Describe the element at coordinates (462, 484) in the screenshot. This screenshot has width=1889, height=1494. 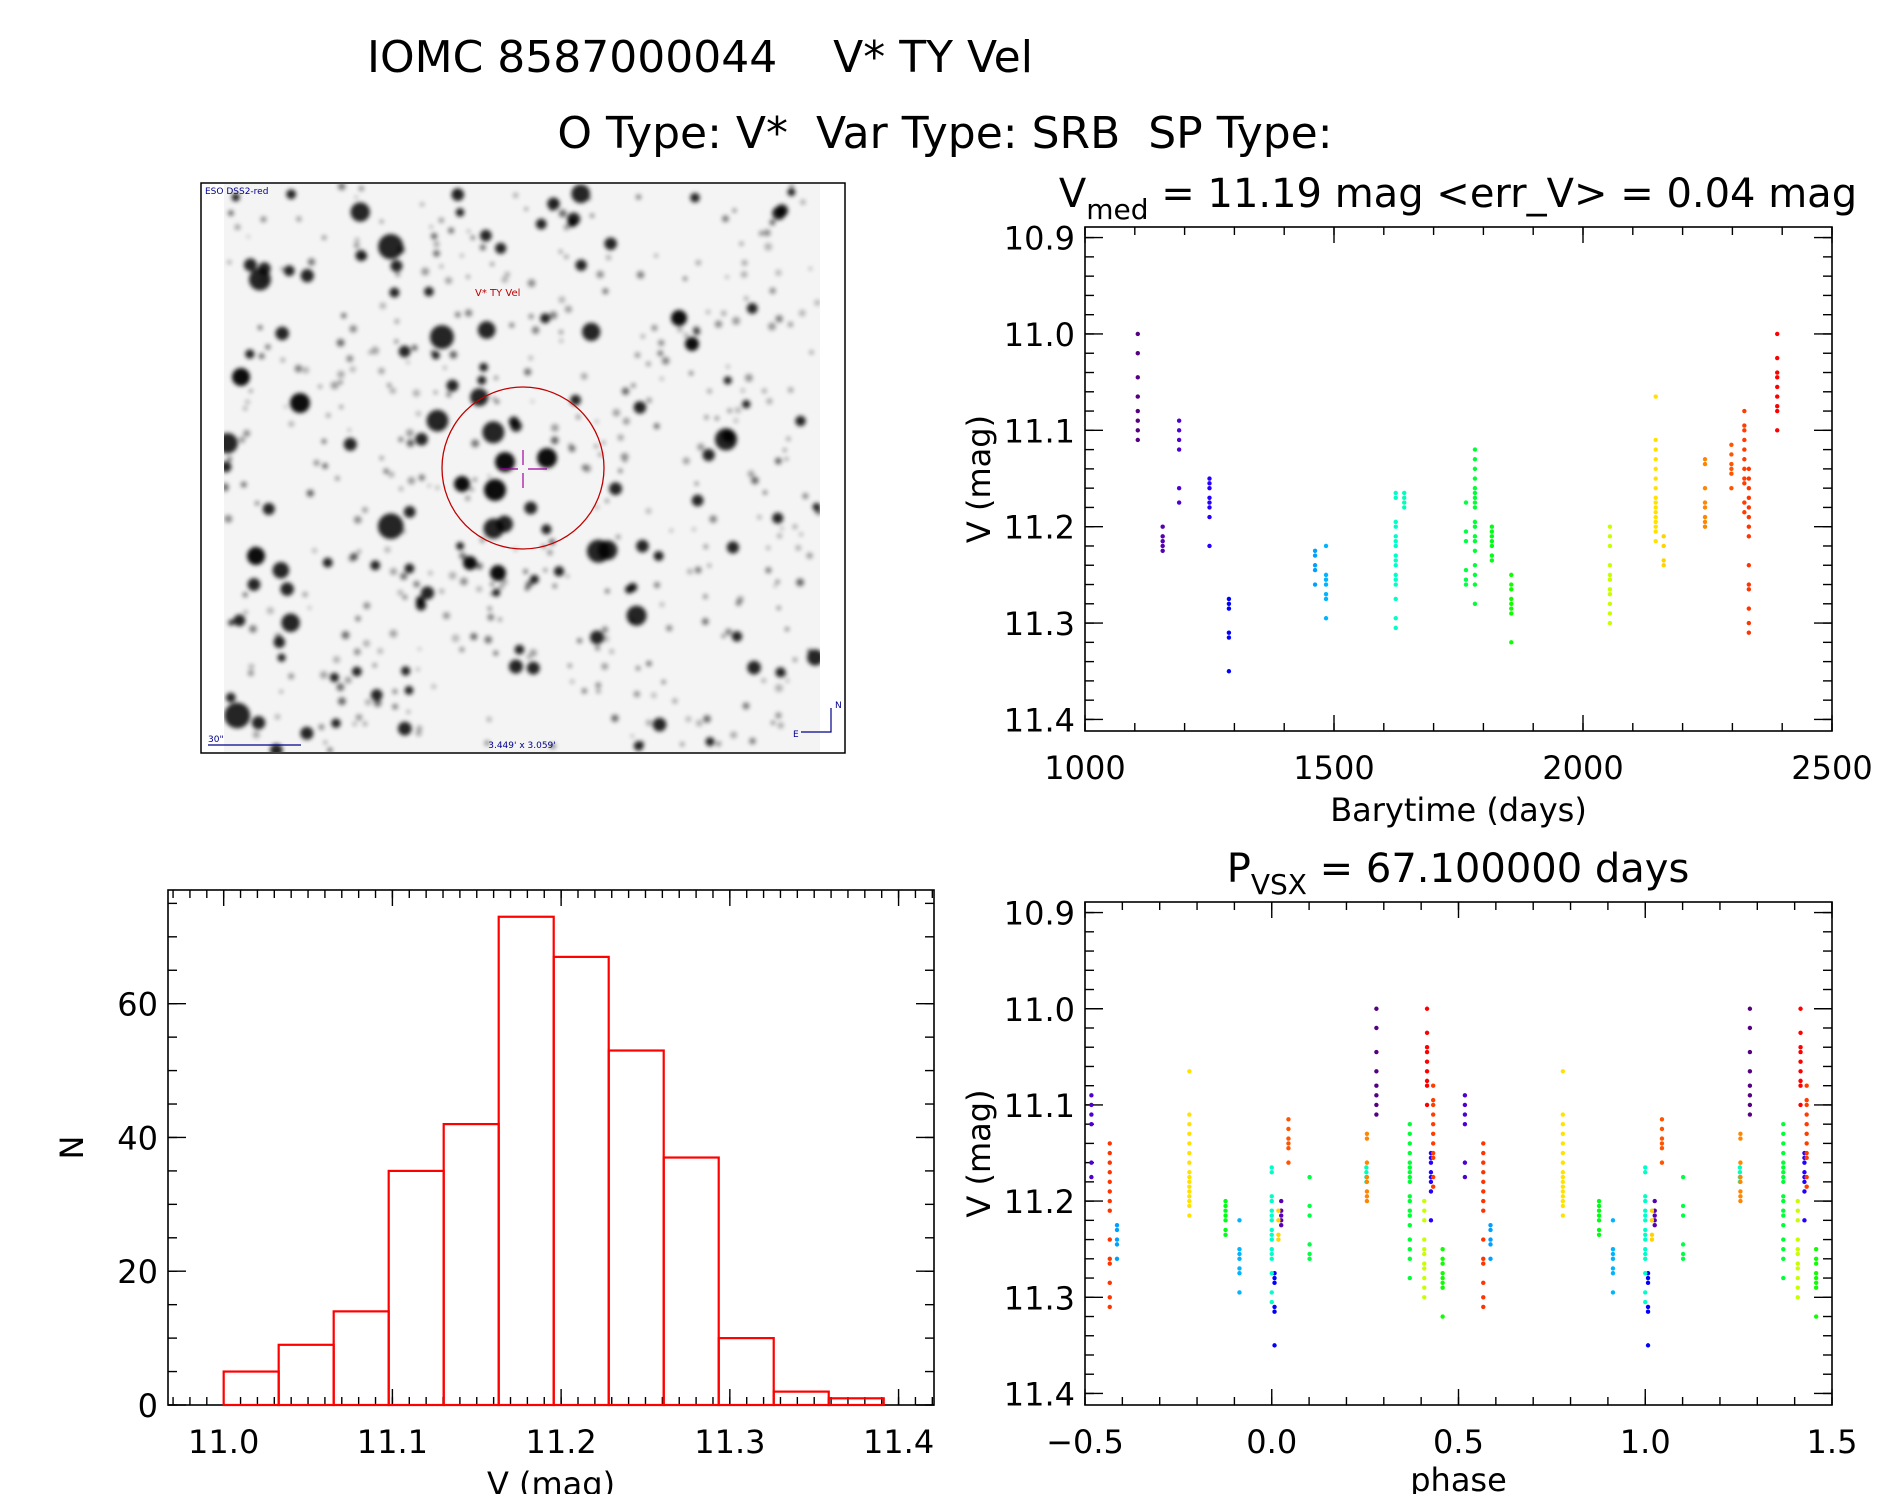
I see `bright-star` at that location.